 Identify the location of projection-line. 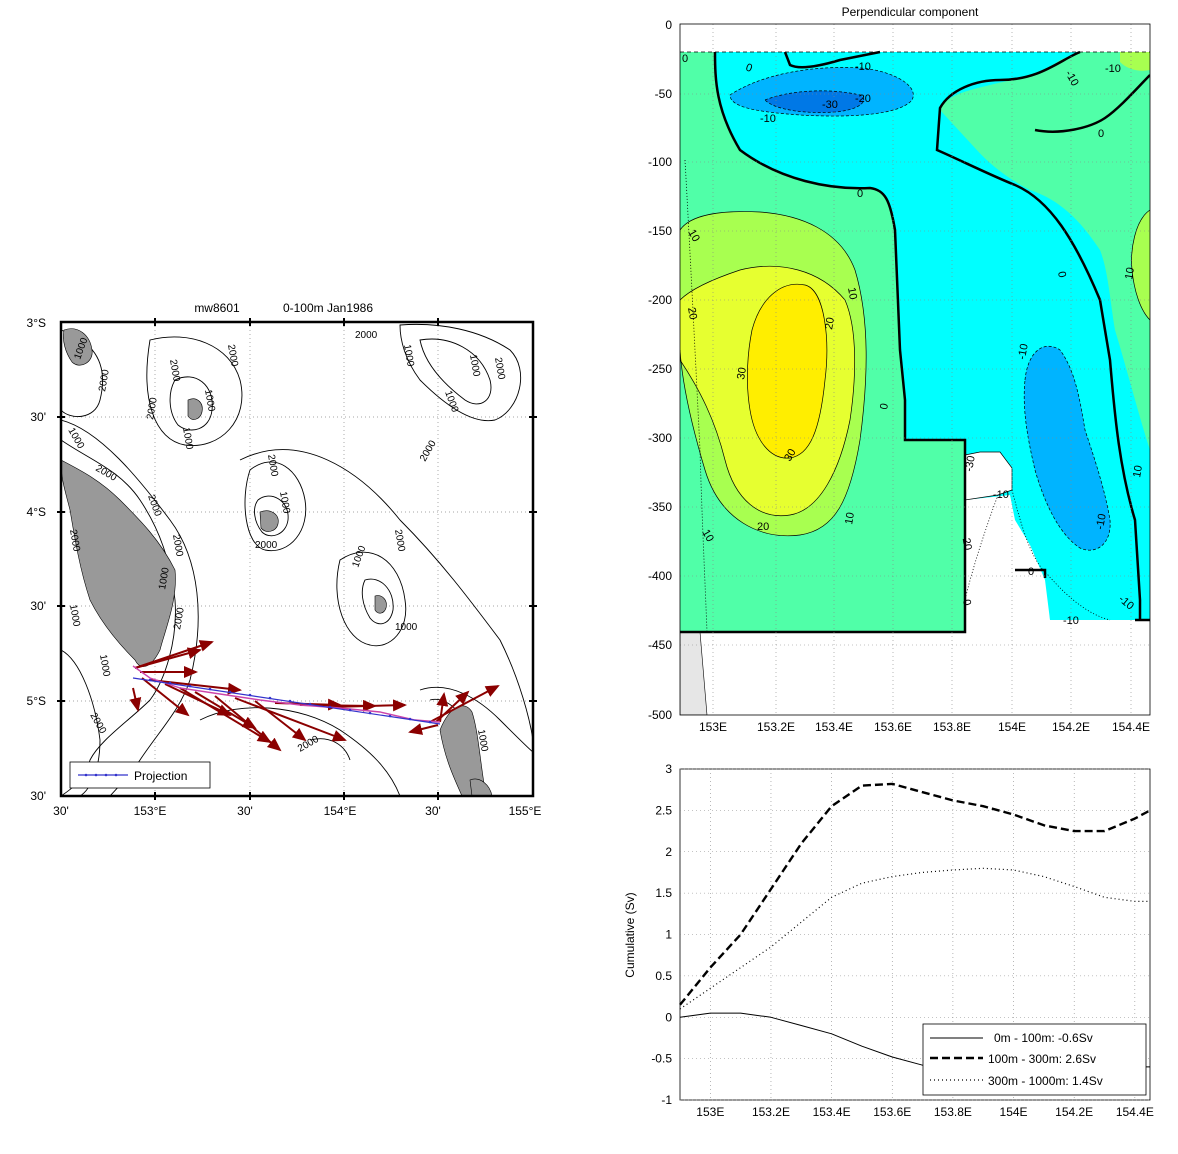
(286, 695).